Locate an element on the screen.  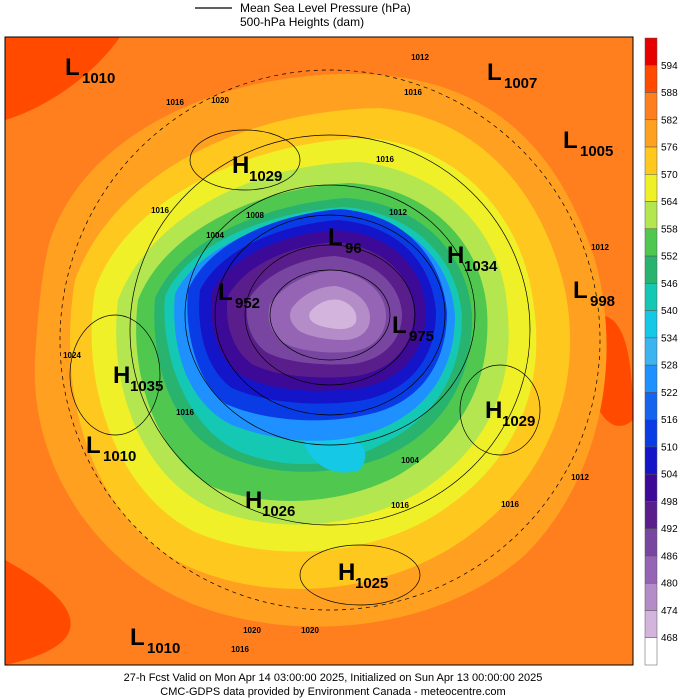
colorbar-label: 516 is located at coordinates (669, 420).